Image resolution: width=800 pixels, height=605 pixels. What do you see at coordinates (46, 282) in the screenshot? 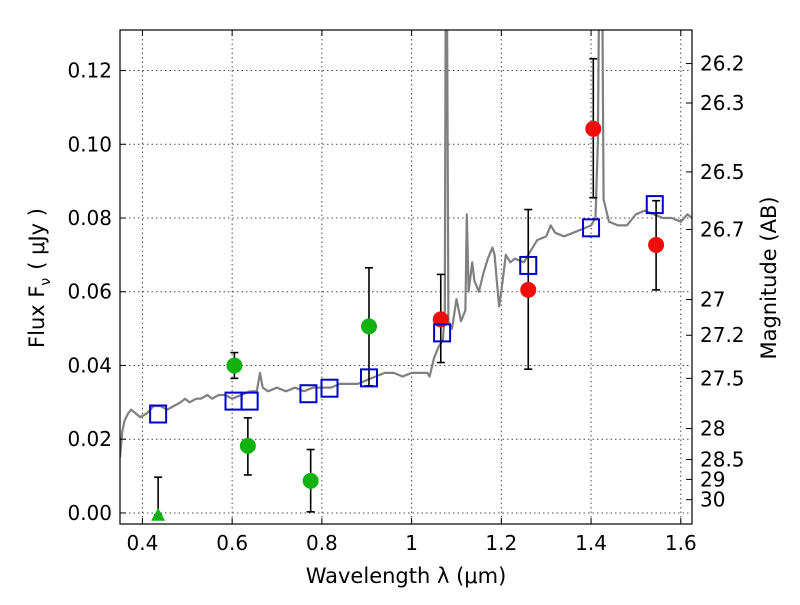
I see `y-axis-label-subscript: ν` at bounding box center [46, 282].